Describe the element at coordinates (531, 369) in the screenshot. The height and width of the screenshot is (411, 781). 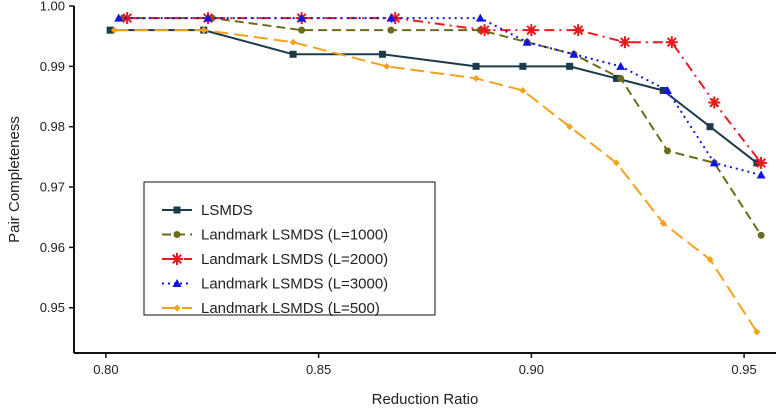
I see `x-tick-label: 0.90` at that location.